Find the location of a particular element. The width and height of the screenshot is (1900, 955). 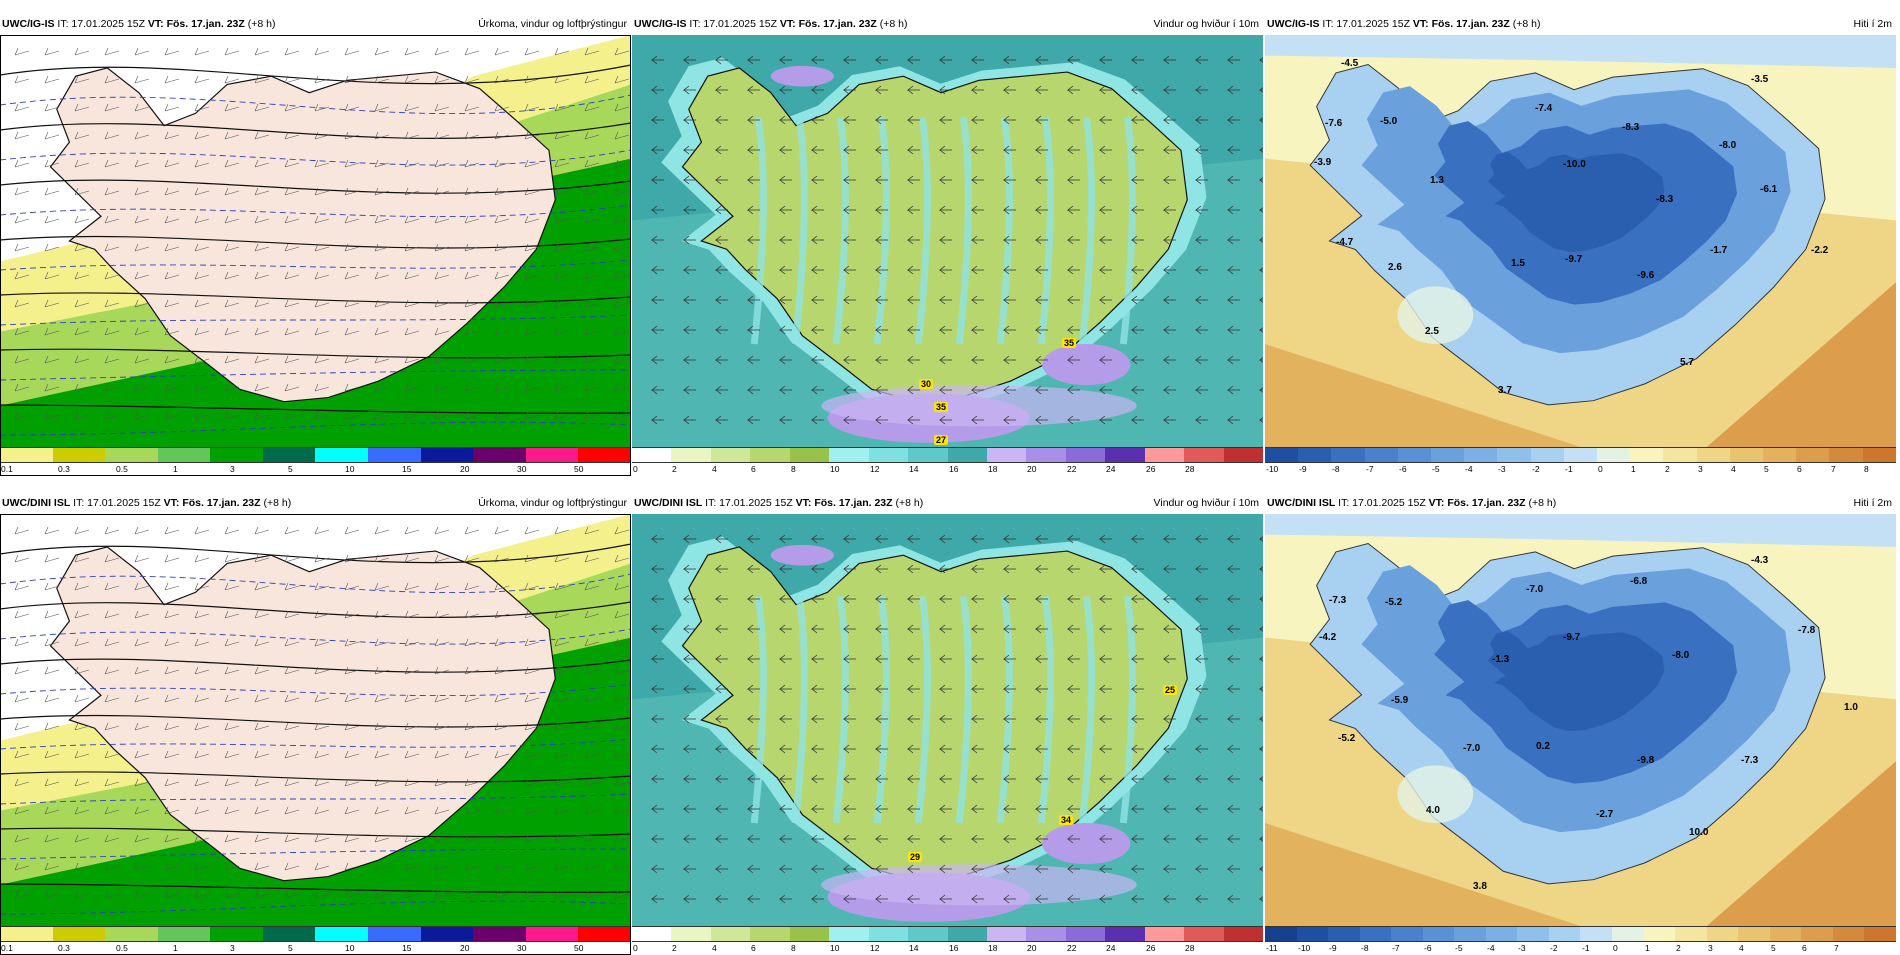

color-scale-tick-label: -1 is located at coordinates (1569, 469).